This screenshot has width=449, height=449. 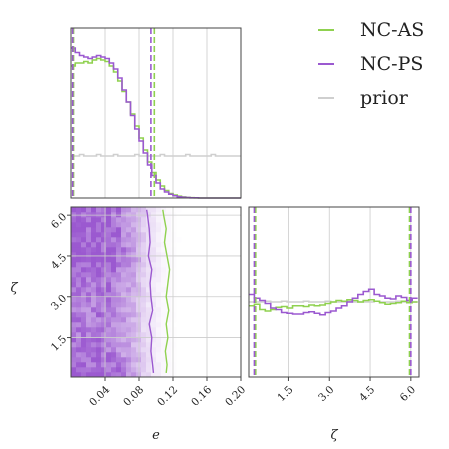 I want to click on tick-label-zeta: 4.5, so click(x=367, y=394).